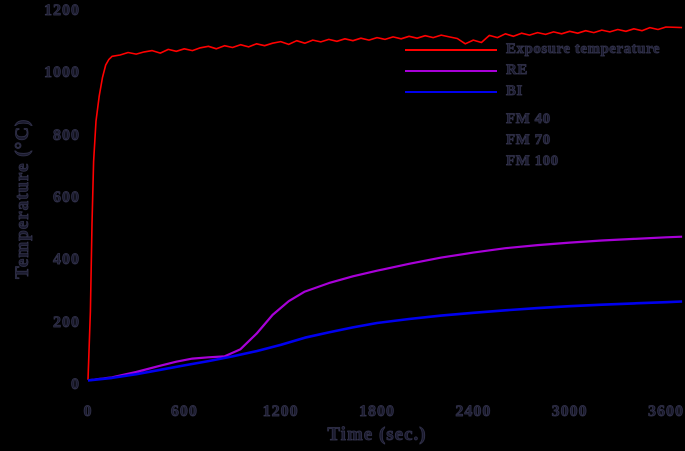 This screenshot has height=451, width=685. I want to click on y-tick-label: 0, so click(75, 385).